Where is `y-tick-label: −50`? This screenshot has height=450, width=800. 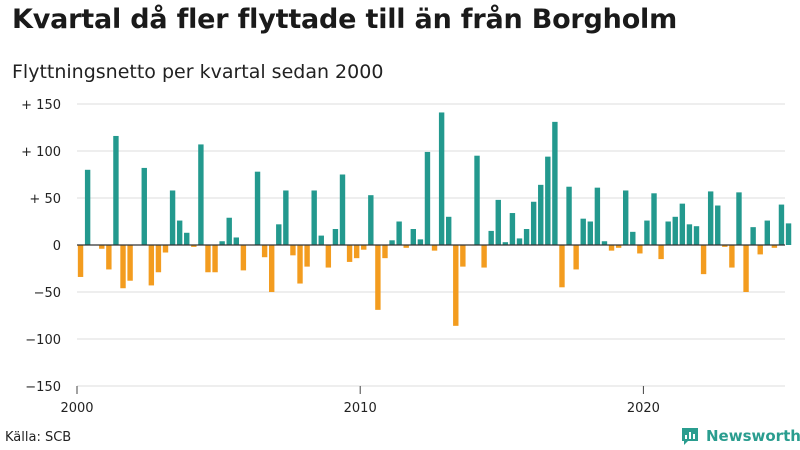
y-tick-label: −50 is located at coordinates (47, 293).